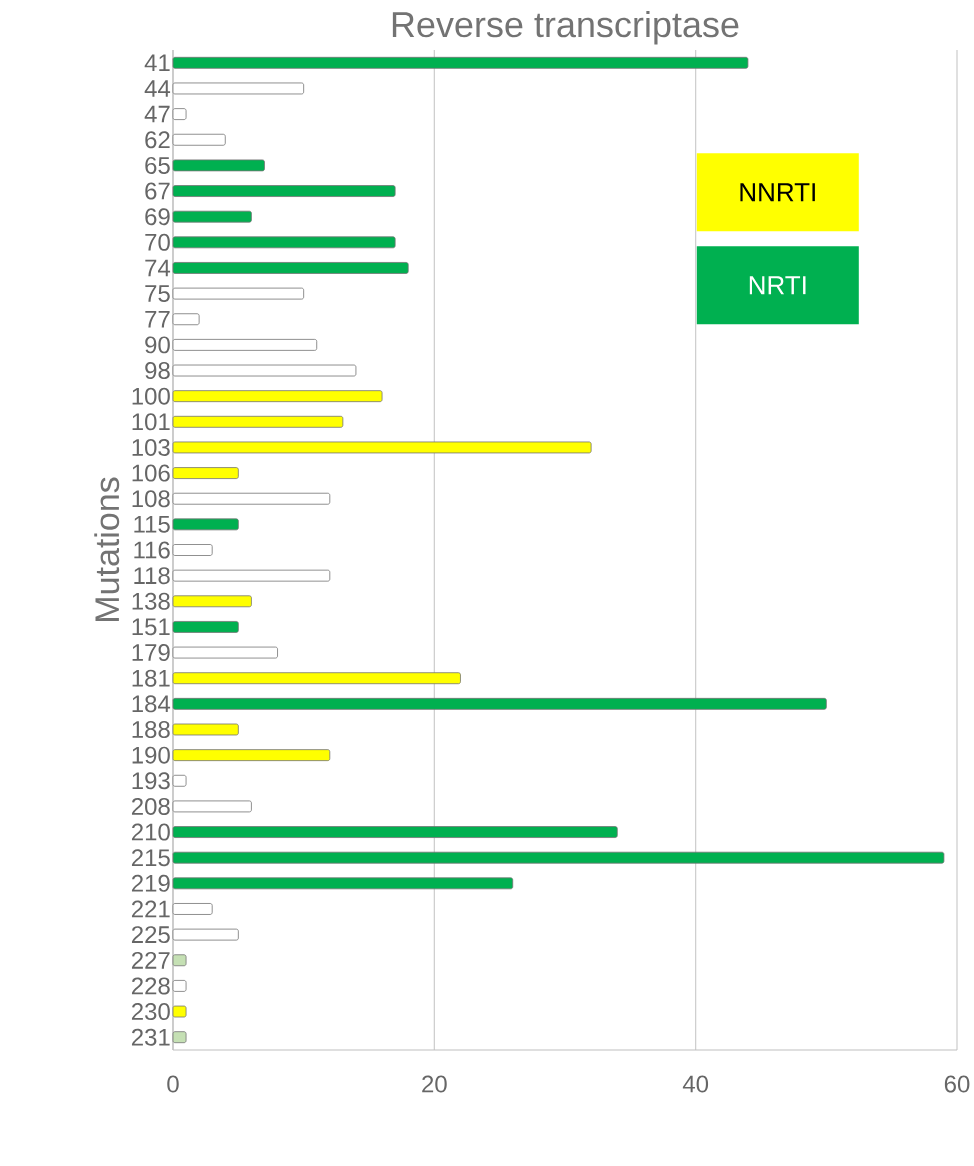  Describe the element at coordinates (434, 1084) in the screenshot. I see `x-tick-label: 20` at that location.